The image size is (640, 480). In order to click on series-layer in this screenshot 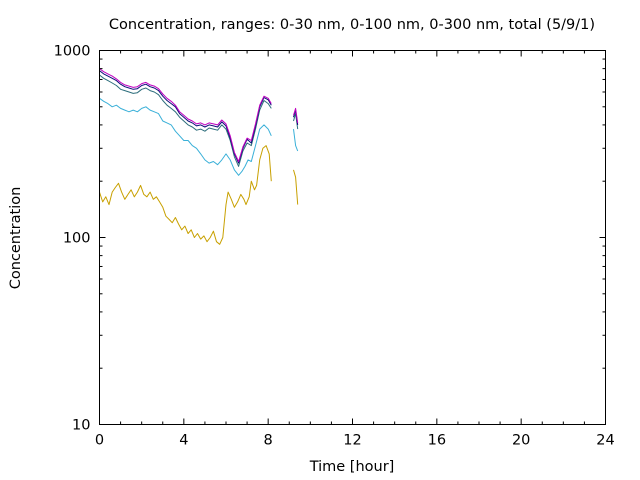, I will do `click(199, 156)`.